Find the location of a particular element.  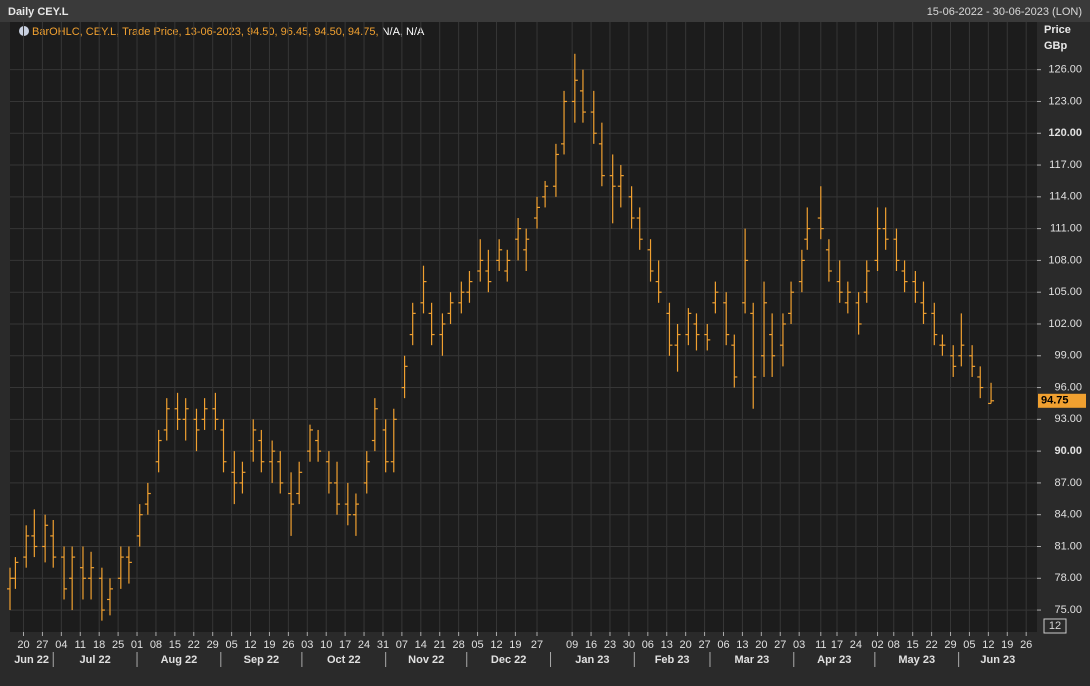

date-range: 15-06-2022 - 30-06-2023 (LON) is located at coordinates (1004, 12).